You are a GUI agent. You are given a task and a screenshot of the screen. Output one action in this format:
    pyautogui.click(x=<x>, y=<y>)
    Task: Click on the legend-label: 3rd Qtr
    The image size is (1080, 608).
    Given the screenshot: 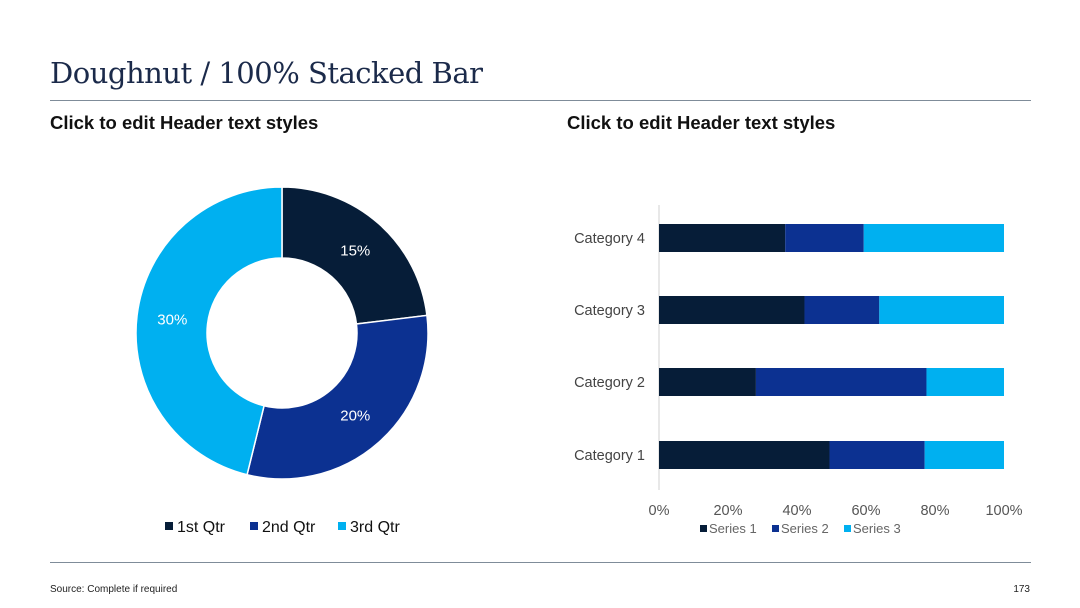 What is the action you would take?
    pyautogui.click(x=375, y=527)
    